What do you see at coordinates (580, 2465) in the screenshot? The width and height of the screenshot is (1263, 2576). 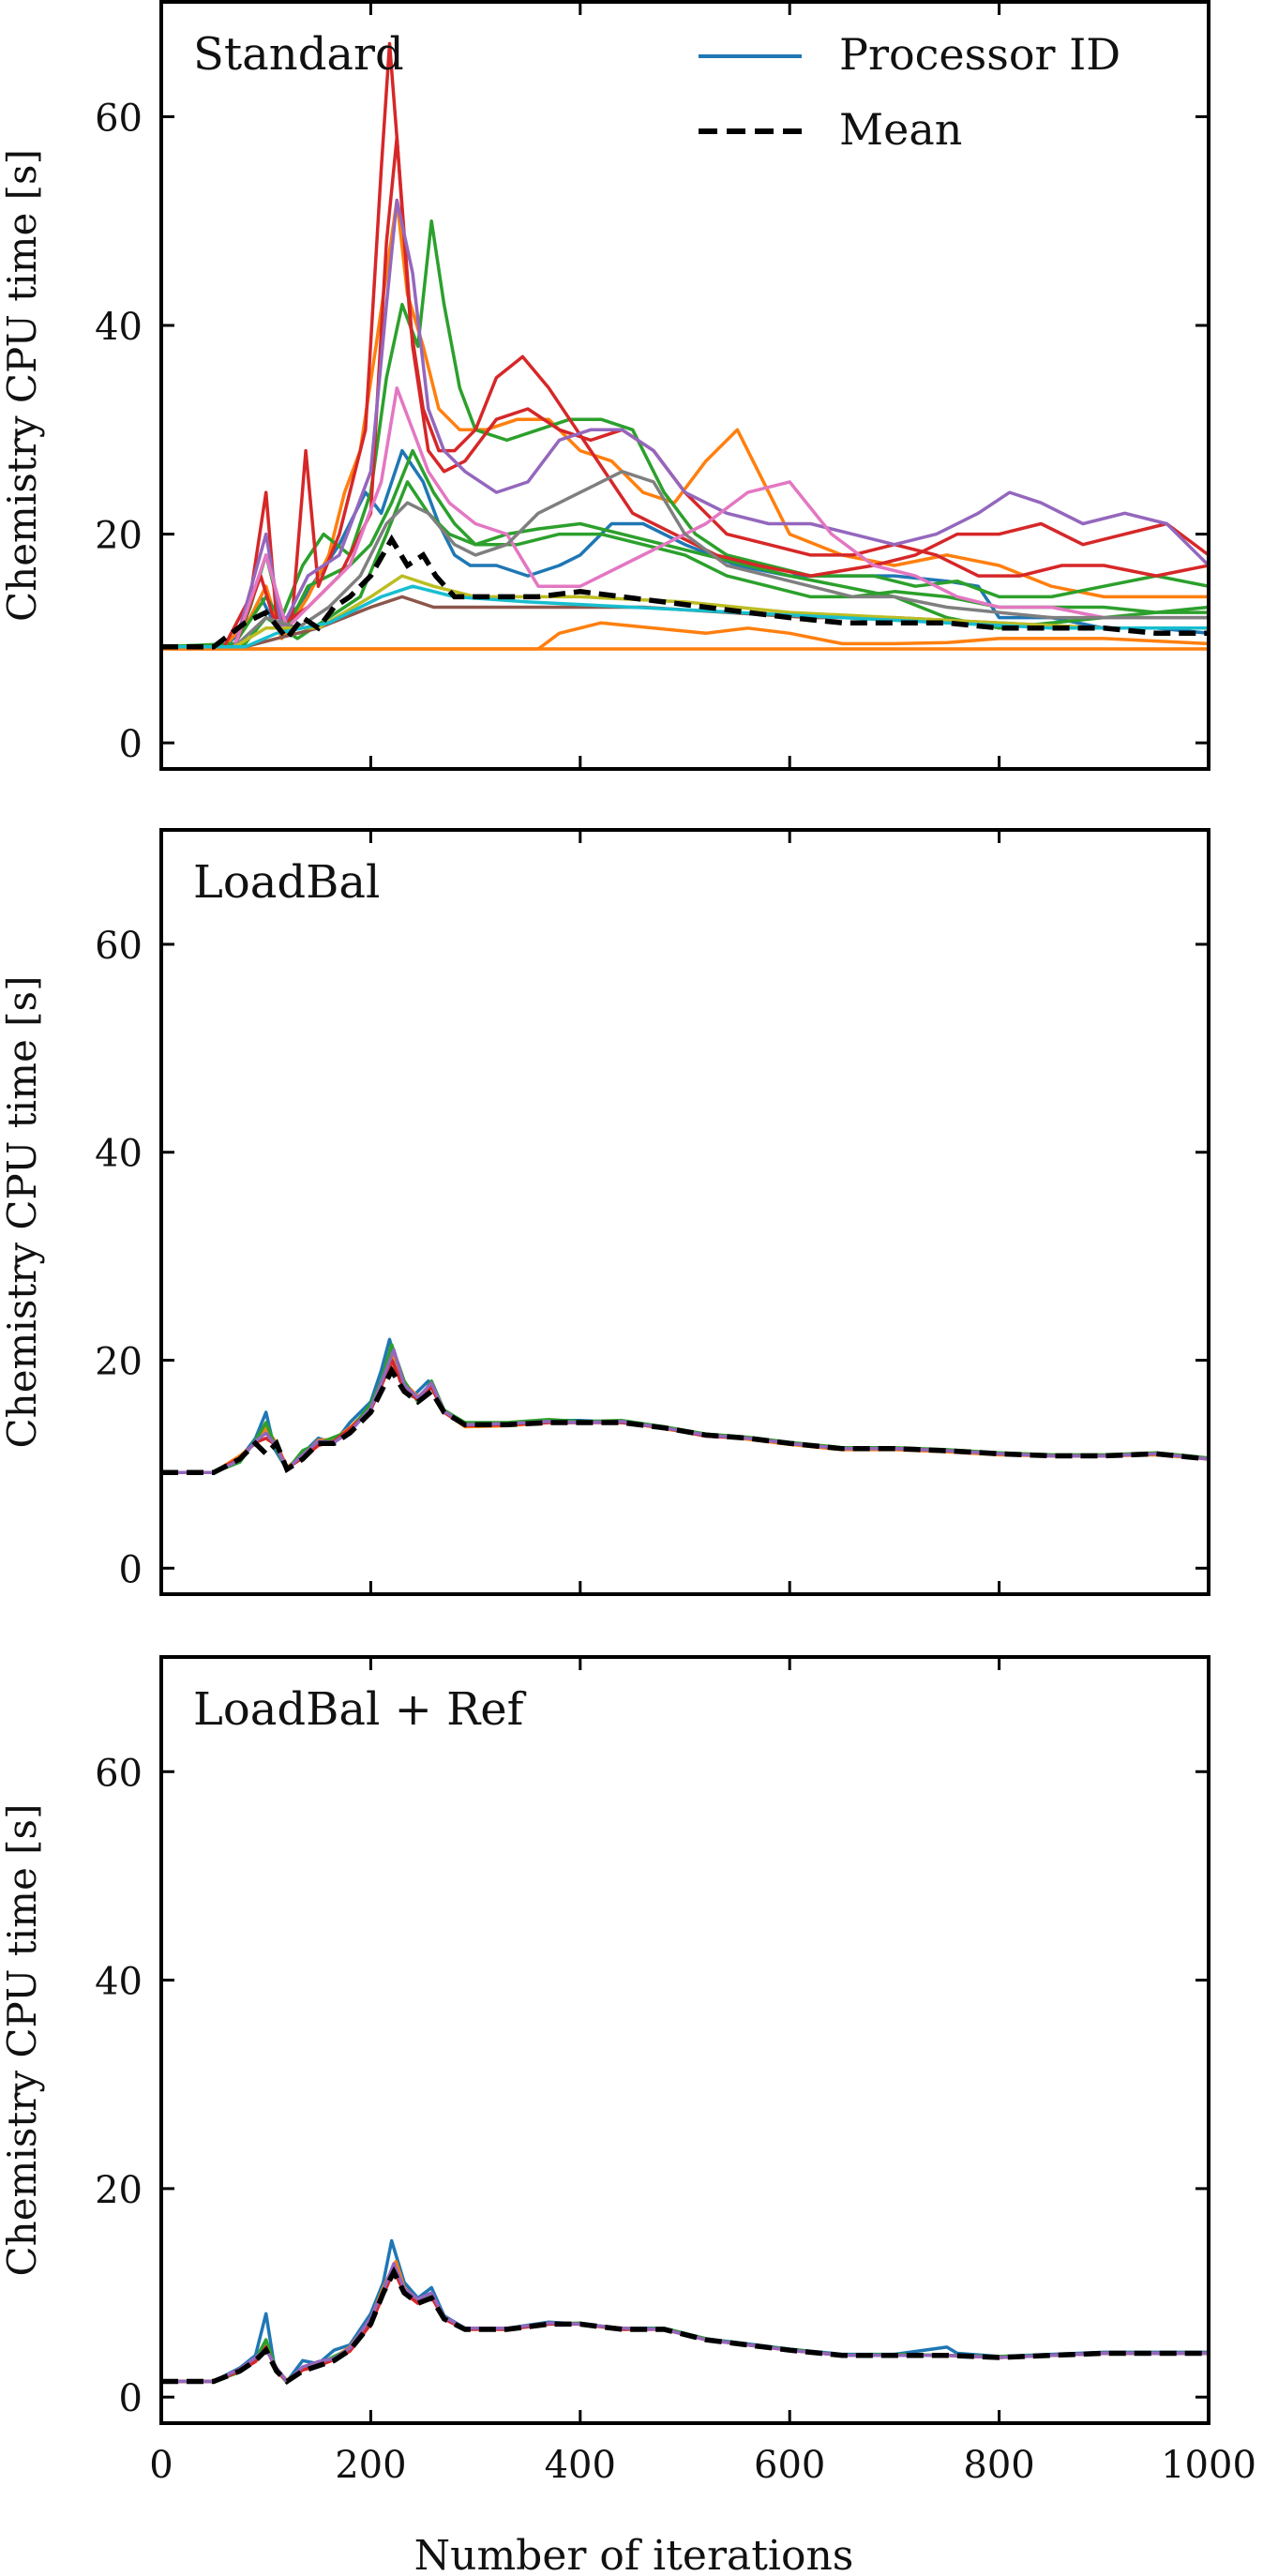 I see `x-tick-label: 400` at bounding box center [580, 2465].